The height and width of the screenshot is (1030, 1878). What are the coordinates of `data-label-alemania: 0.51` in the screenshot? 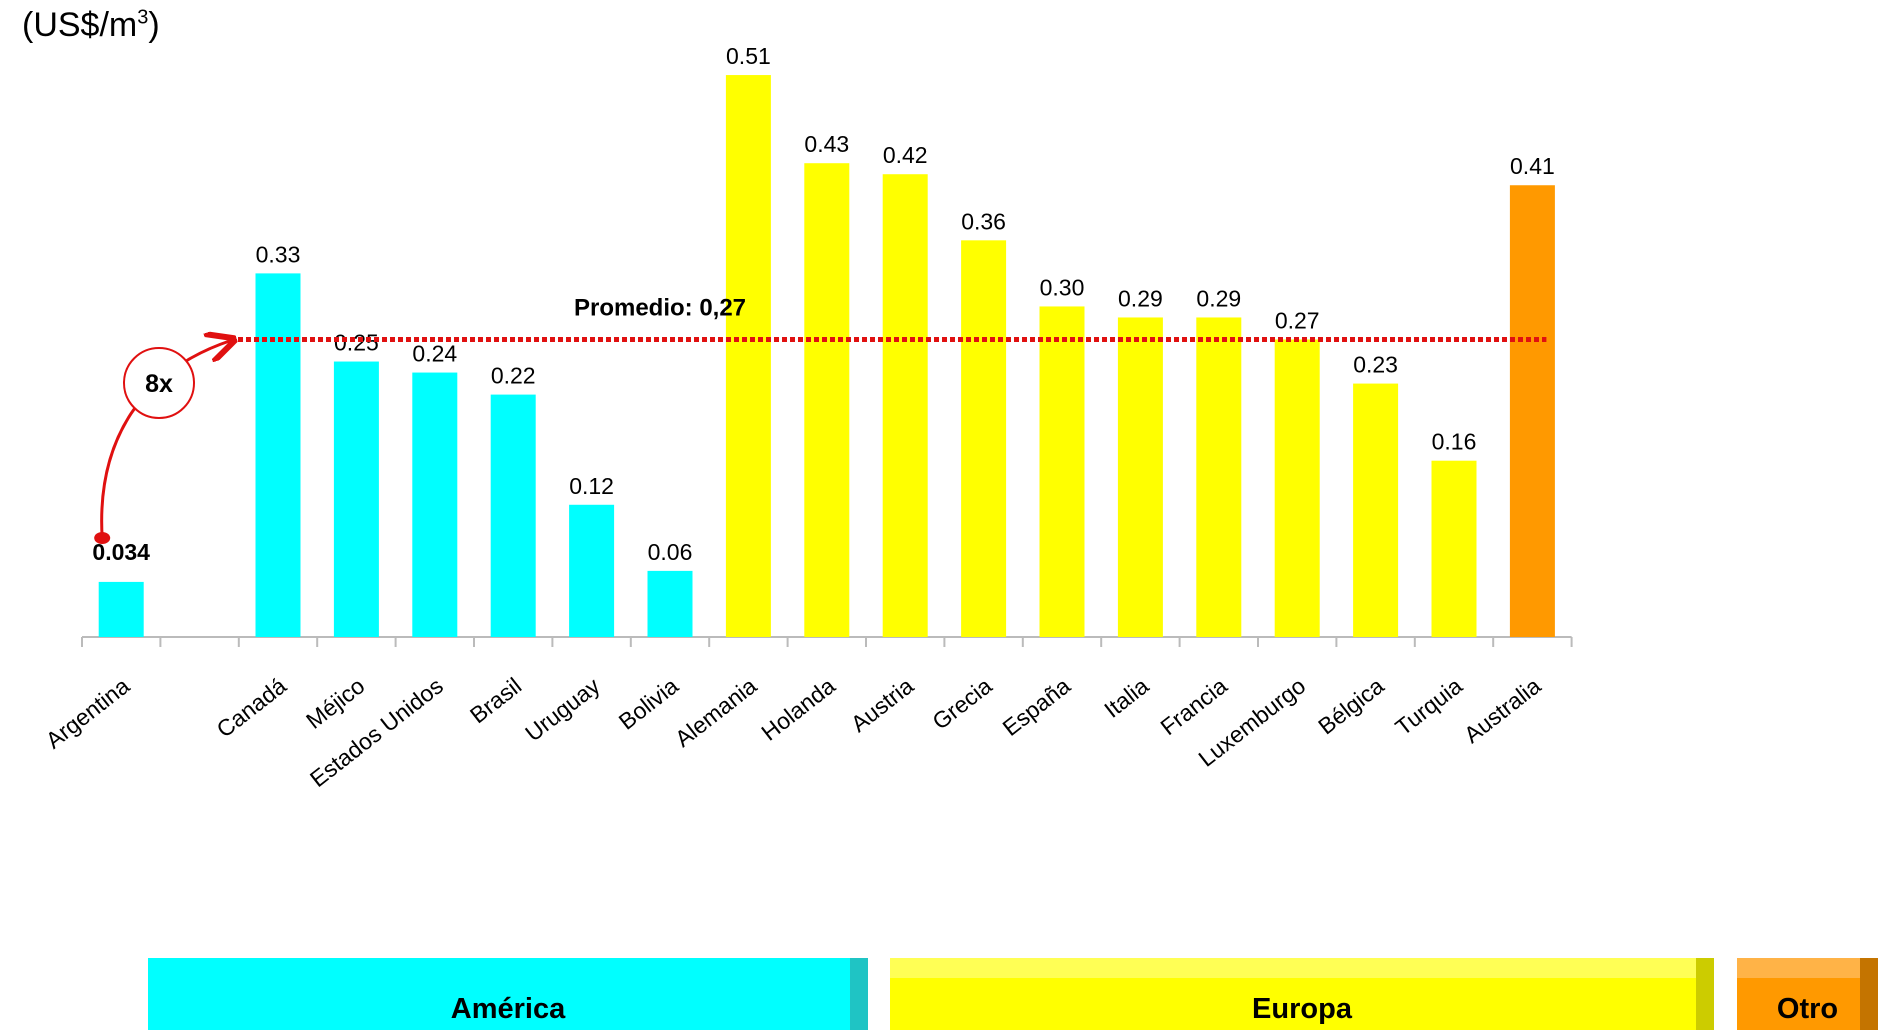 It's located at (748, 56).